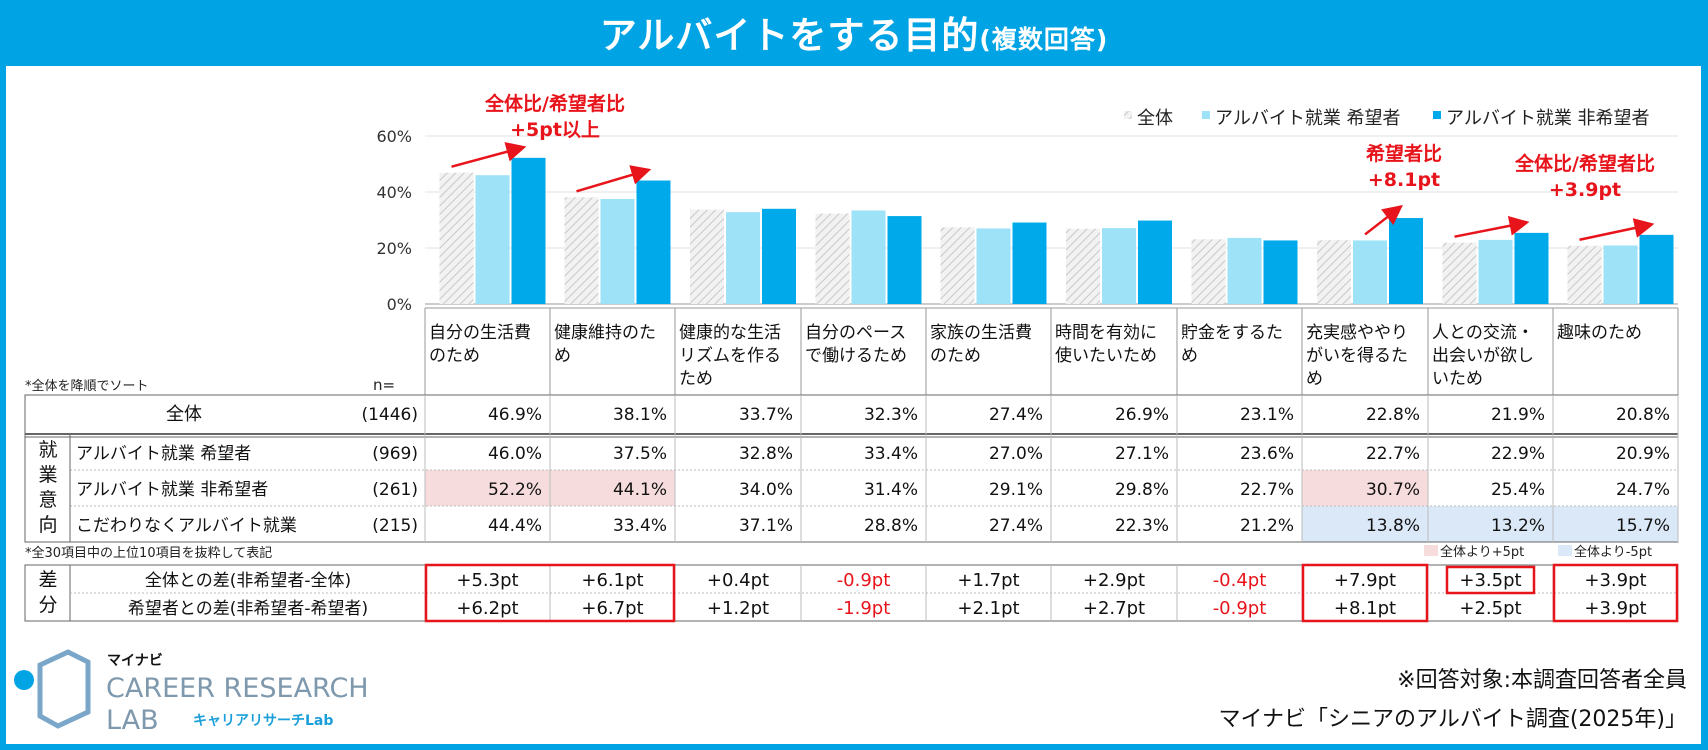 The height and width of the screenshot is (750, 1708). What do you see at coordinates (1404, 153) in the screenshot?
I see `annotation-line: 希望者比` at bounding box center [1404, 153].